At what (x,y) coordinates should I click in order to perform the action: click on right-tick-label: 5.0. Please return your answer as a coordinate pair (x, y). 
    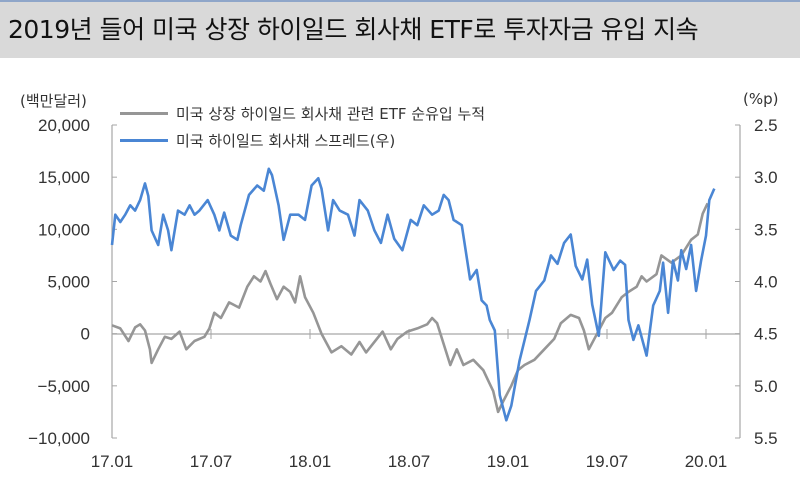
    Looking at the image, I should click on (766, 386).